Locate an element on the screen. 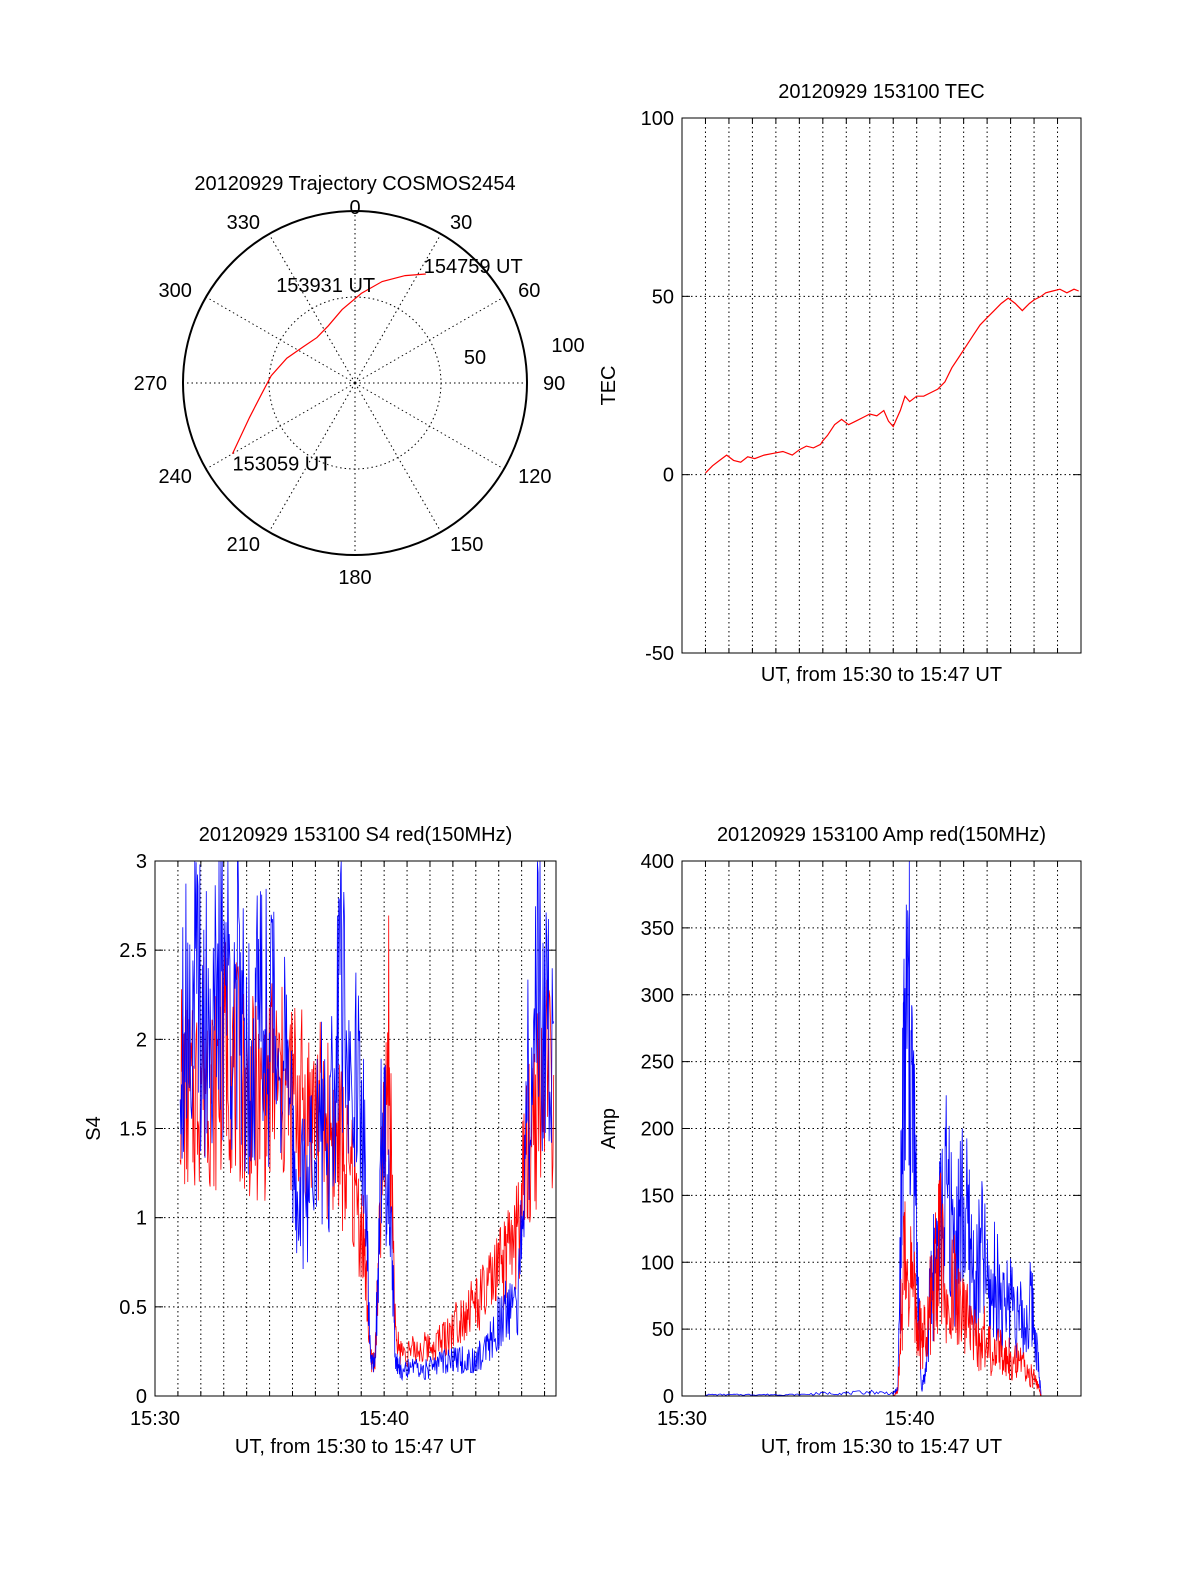 This screenshot has height=1575, width=1200. y-tick-label: 150 is located at coordinates (657, 1196).